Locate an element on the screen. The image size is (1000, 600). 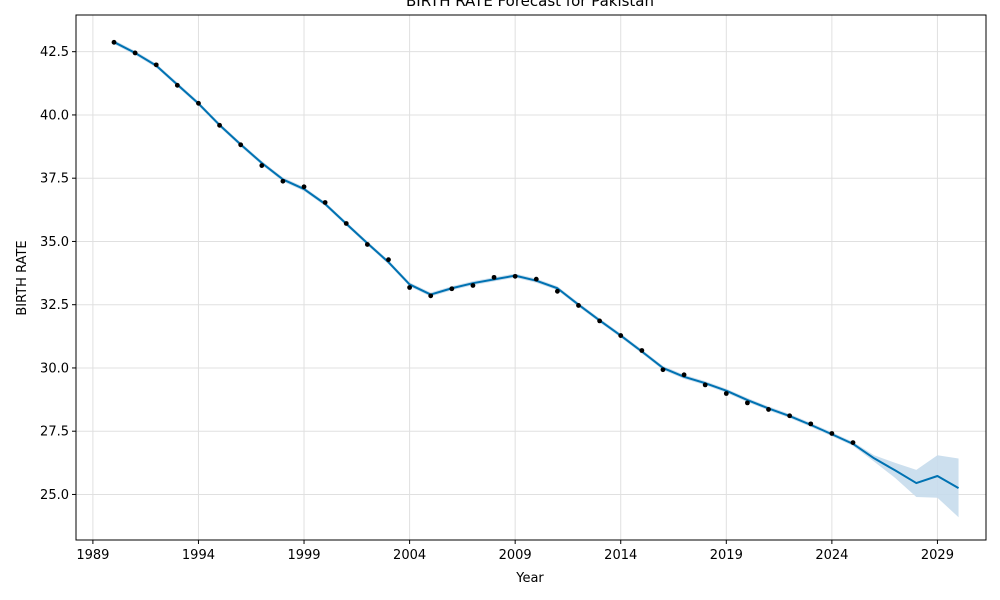
y-axis-ticks: 25.0 27.5 30.0 32.5 35.0 37.5 40.0 42.5 is located at coordinates (58, 274).